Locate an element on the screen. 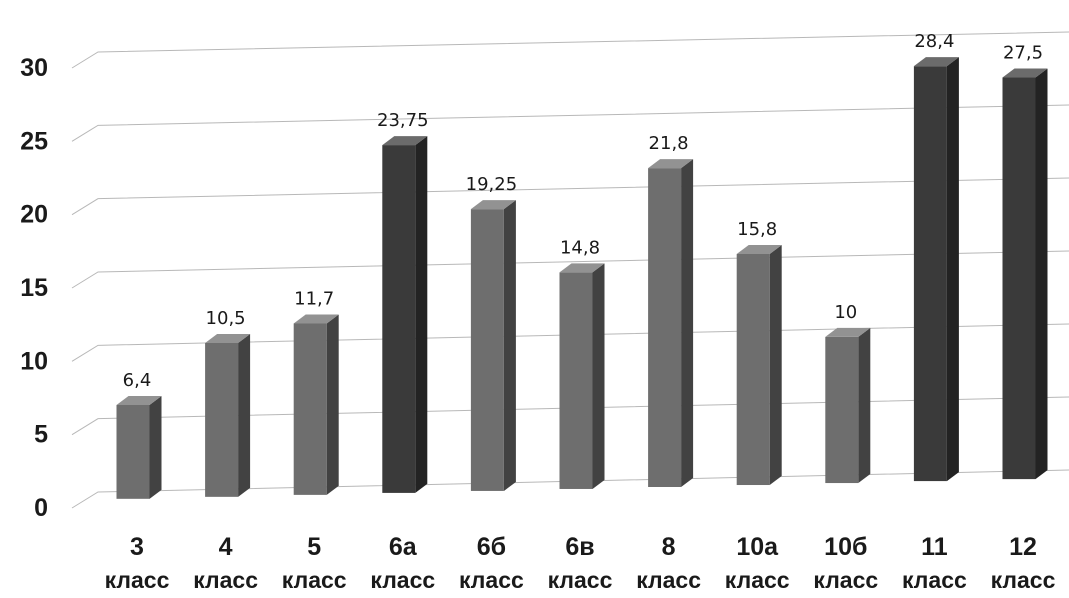 The width and height of the screenshot is (1069, 598). data-label: 11,7 is located at coordinates (314, 298).